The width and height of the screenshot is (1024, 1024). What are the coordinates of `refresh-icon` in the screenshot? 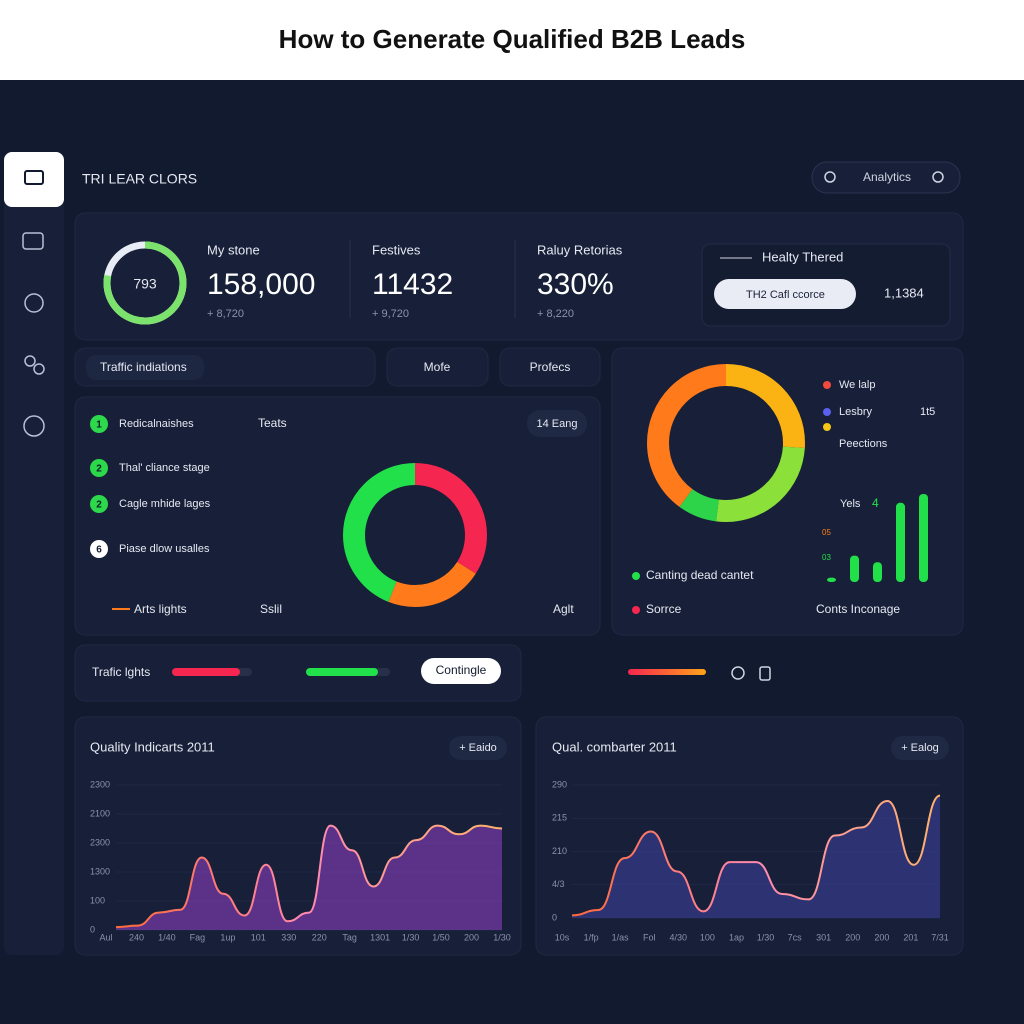 It's located at (938, 177).